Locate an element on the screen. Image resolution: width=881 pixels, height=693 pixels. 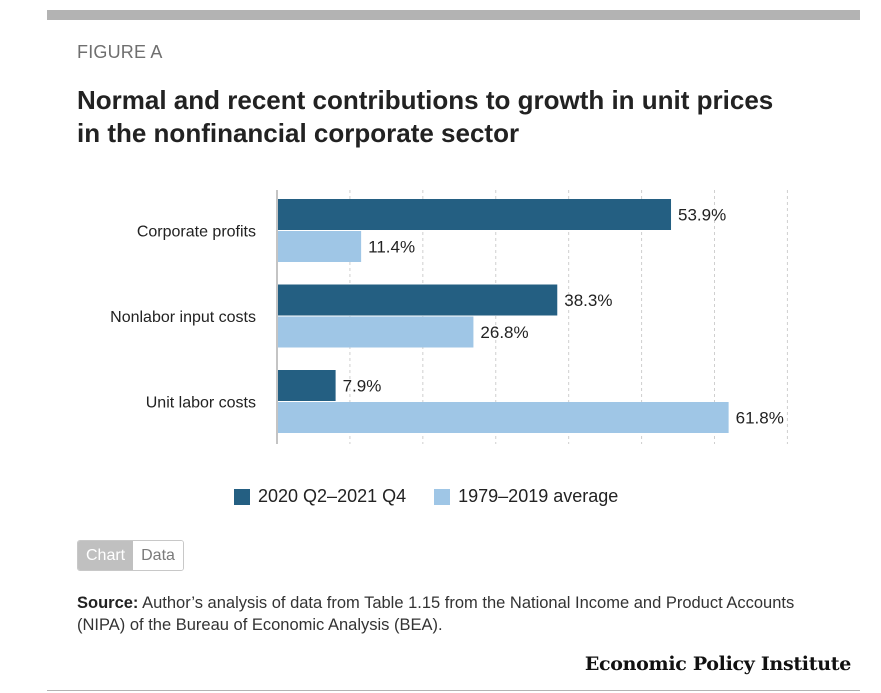
figure-label: FIGURE A is located at coordinates (120, 52).